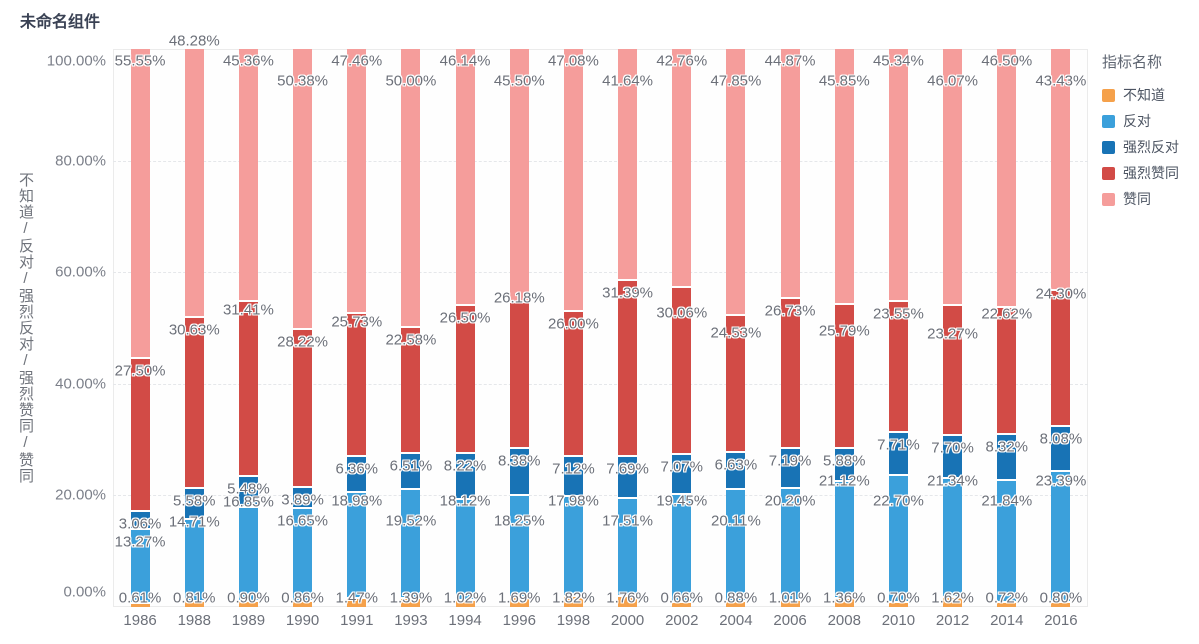  I want to click on legend-item: 反对, so click(1140, 121).